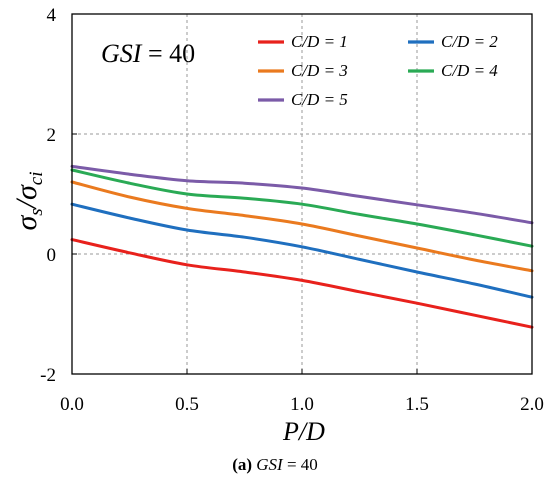 This screenshot has height=479, width=550. Describe the element at coordinates (187, 404) in the screenshot. I see `x-tick-label: 0.5` at that location.